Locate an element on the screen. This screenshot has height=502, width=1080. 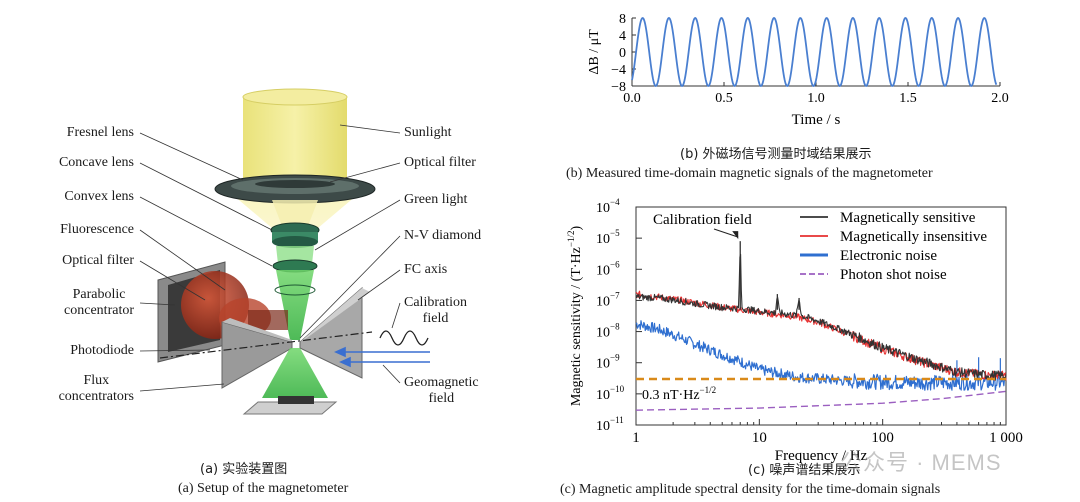
x-axis-title: Frequency / Hz is located at coordinates (821, 456).